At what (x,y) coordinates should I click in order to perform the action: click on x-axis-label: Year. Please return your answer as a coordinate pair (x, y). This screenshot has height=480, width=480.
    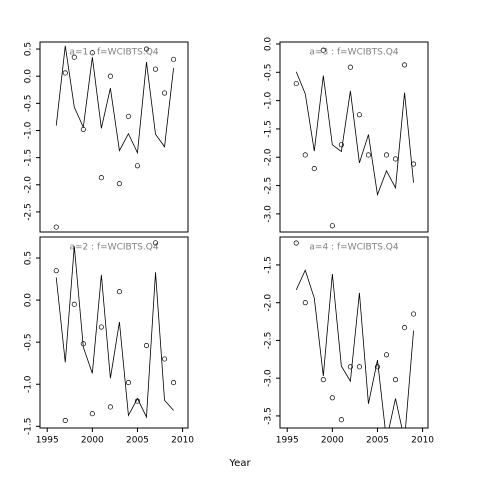
    Looking at the image, I should click on (239, 463).